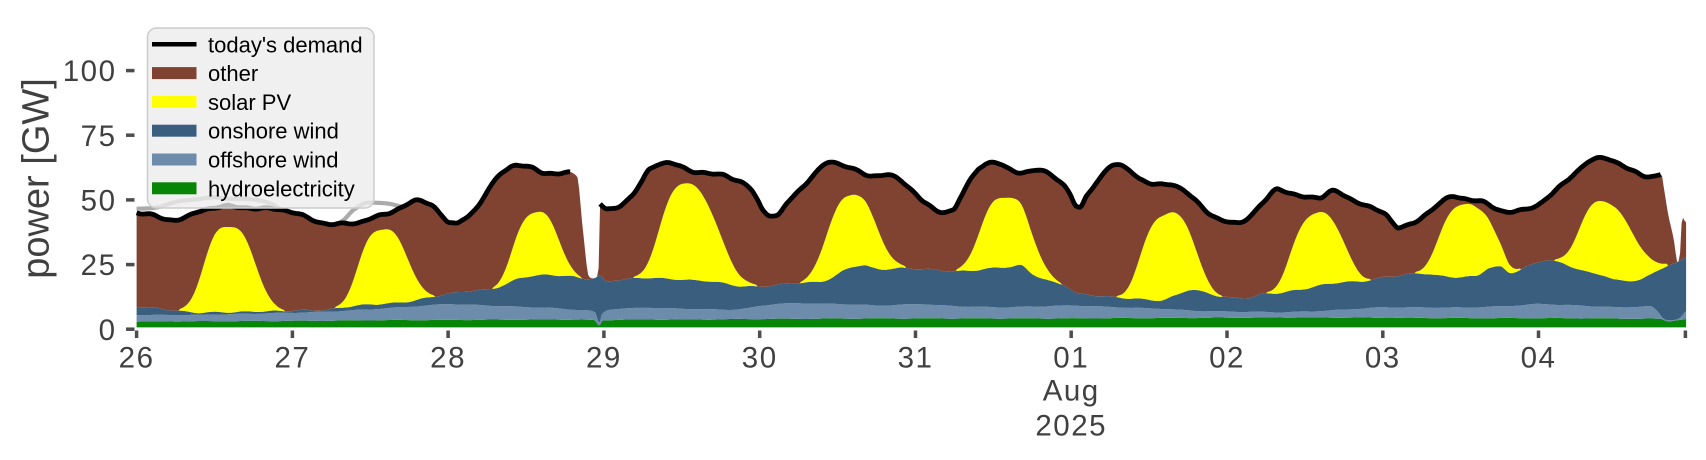 The width and height of the screenshot is (1706, 460). Describe the element at coordinates (281, 188) in the screenshot. I see `svg-text: hydroelectricity` at that location.